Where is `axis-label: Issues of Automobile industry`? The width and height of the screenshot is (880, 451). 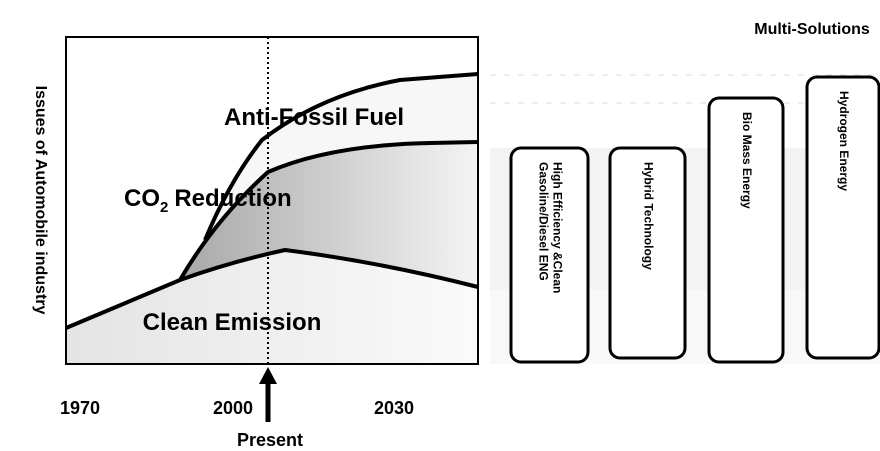
axis-label: Issues of Automobile industry is located at coordinates (40, 200).